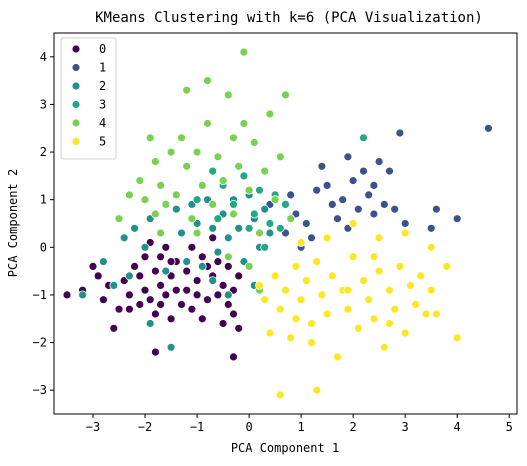  Describe the element at coordinates (457, 427) in the screenshot. I see `x-tick-label: 4` at that location.